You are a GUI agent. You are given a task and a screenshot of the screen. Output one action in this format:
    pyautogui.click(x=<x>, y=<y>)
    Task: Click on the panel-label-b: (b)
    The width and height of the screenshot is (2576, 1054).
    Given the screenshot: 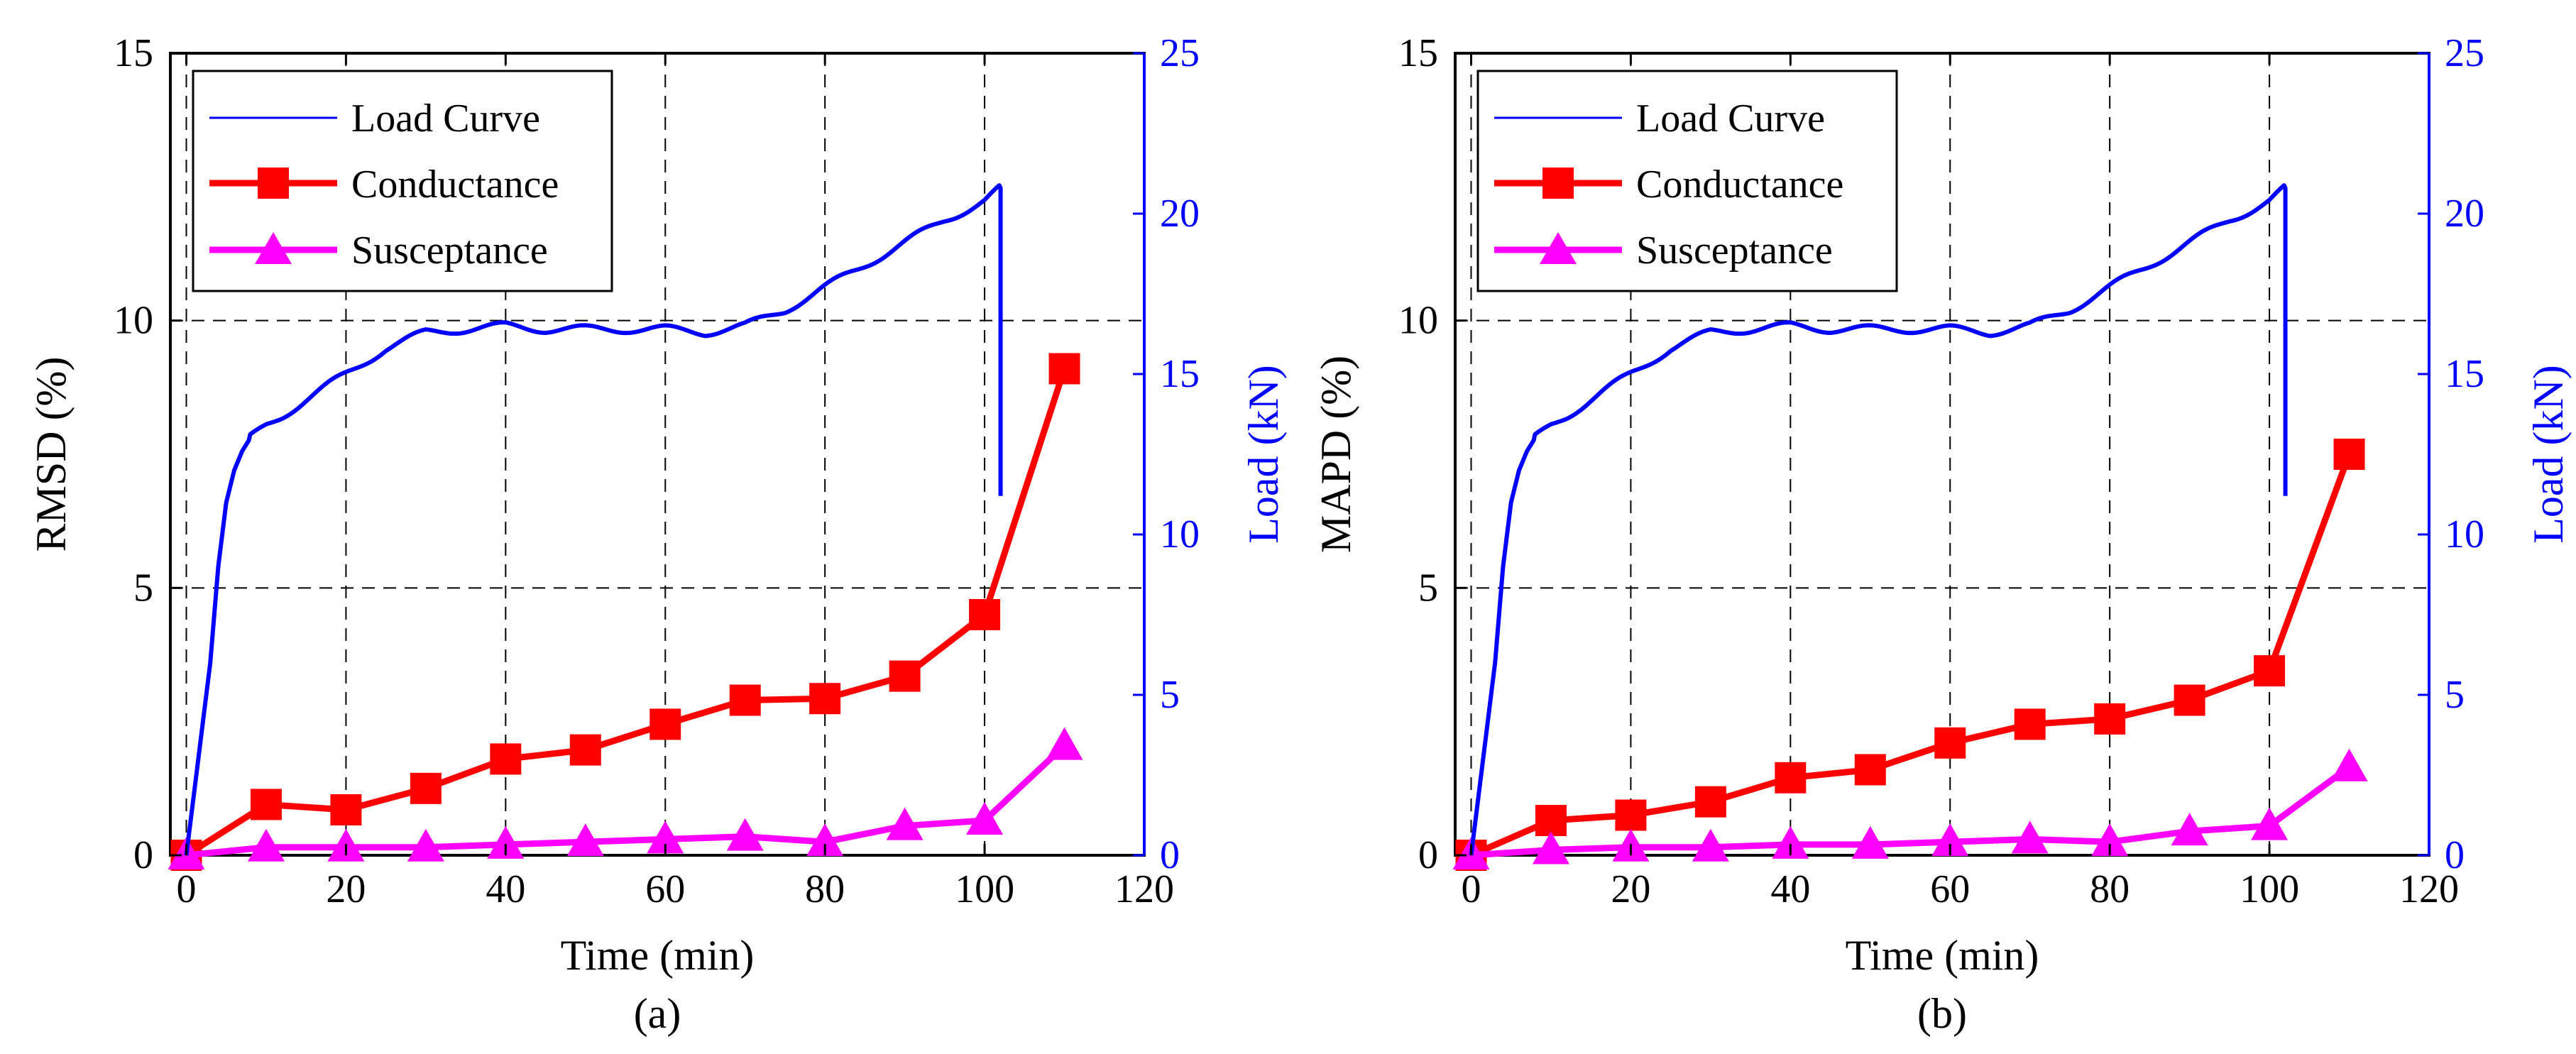 What is the action you would take?
    pyautogui.click(x=1942, y=1014)
    